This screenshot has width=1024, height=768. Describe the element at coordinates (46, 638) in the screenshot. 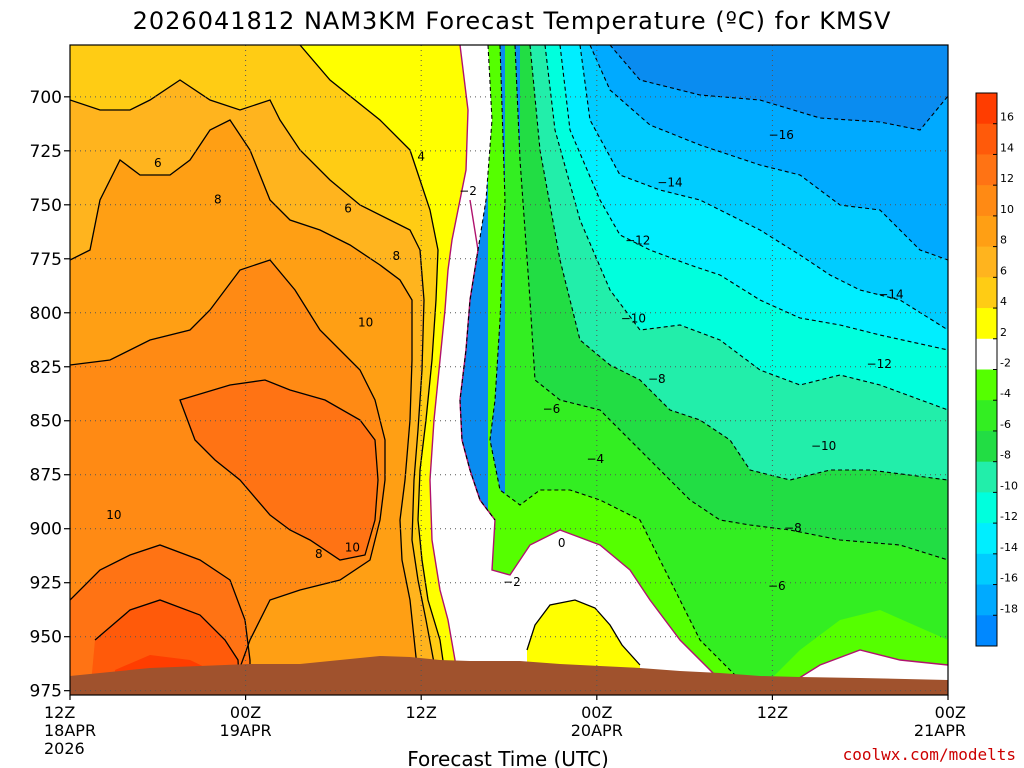

I see `y-tick-label: 950` at that location.